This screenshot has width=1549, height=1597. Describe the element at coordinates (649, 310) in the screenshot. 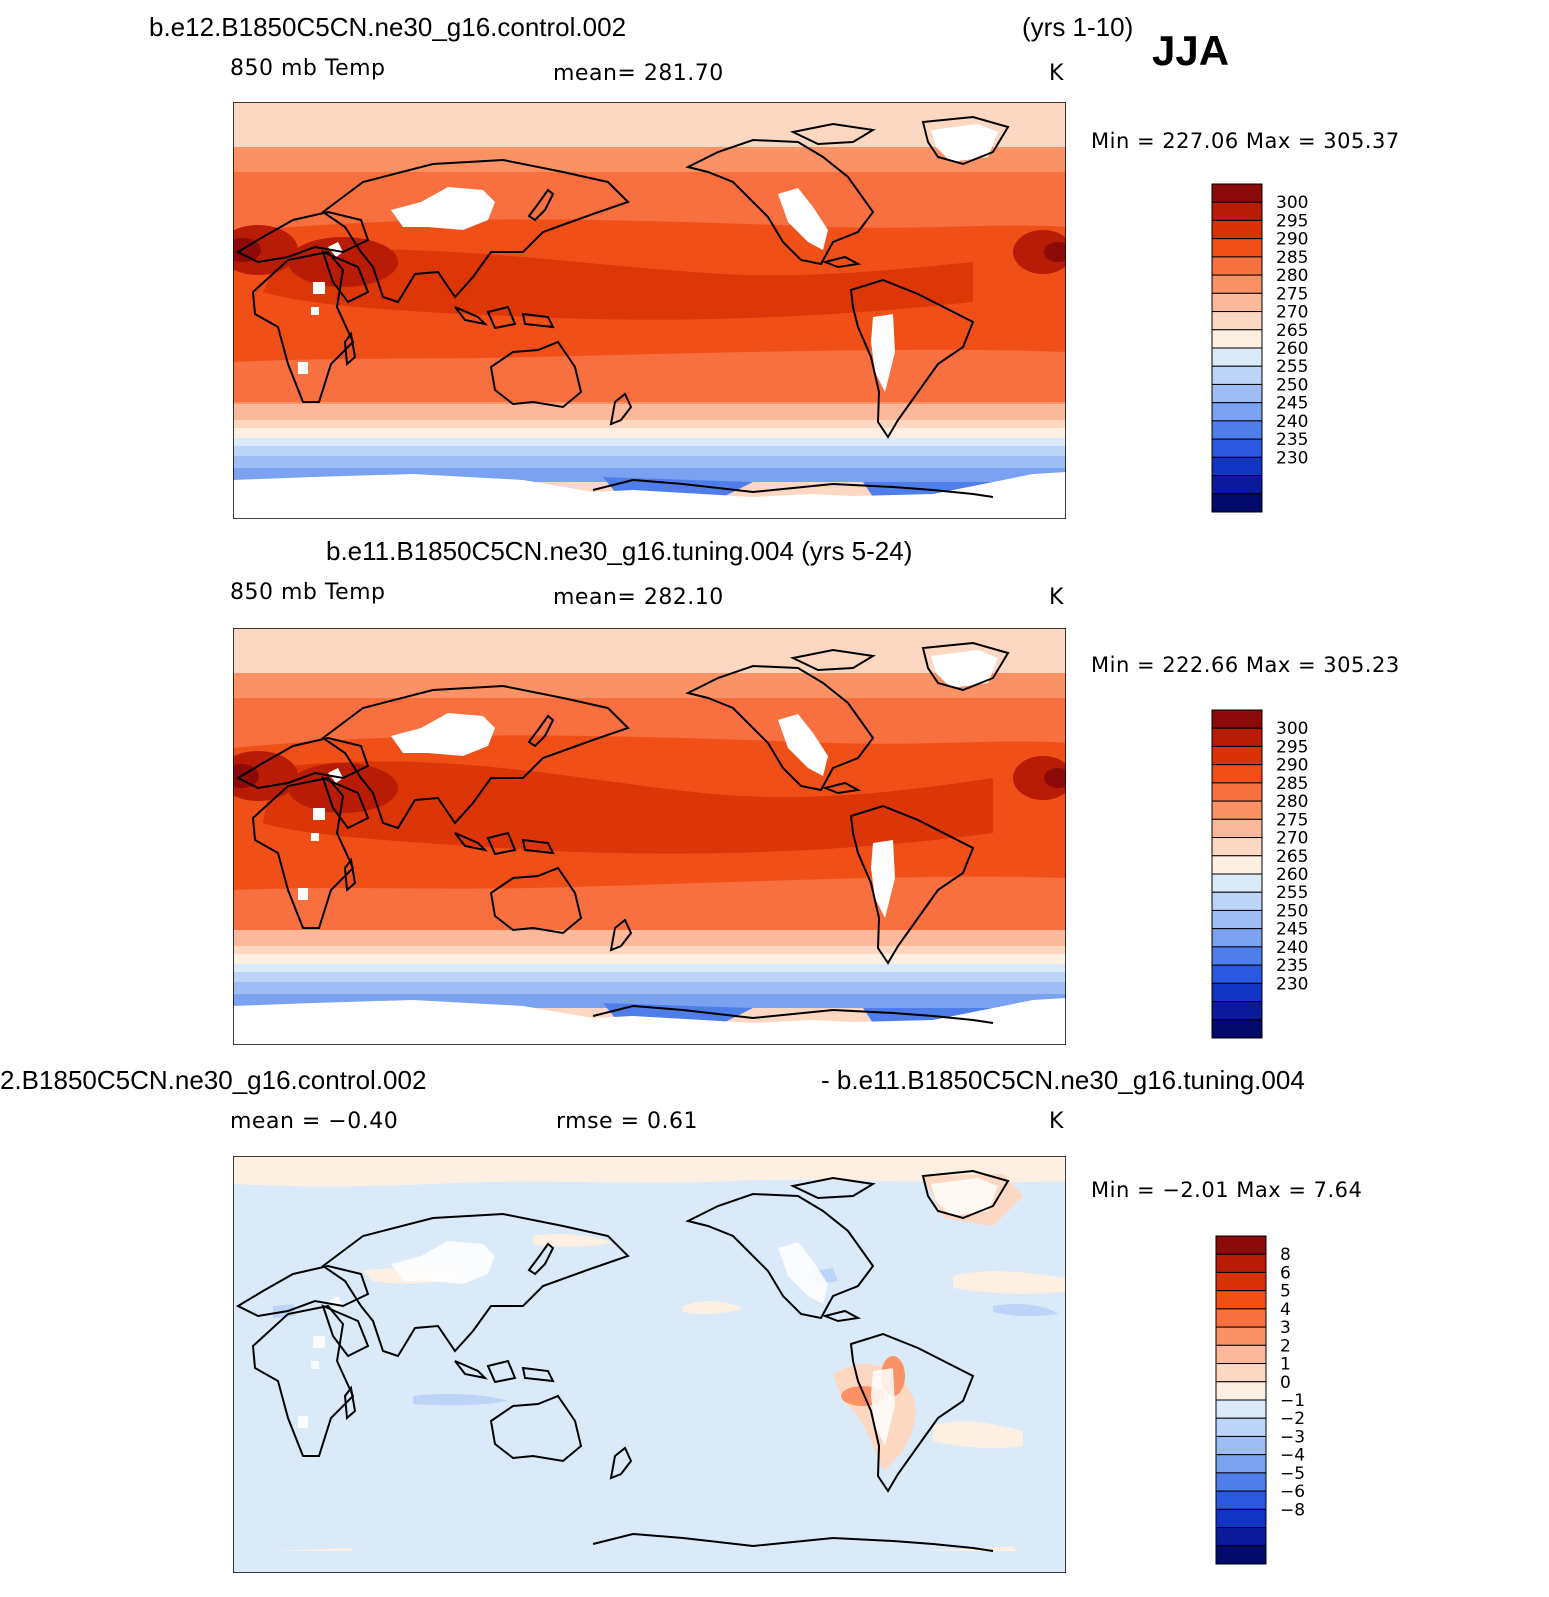

I see `panel1-map` at that location.